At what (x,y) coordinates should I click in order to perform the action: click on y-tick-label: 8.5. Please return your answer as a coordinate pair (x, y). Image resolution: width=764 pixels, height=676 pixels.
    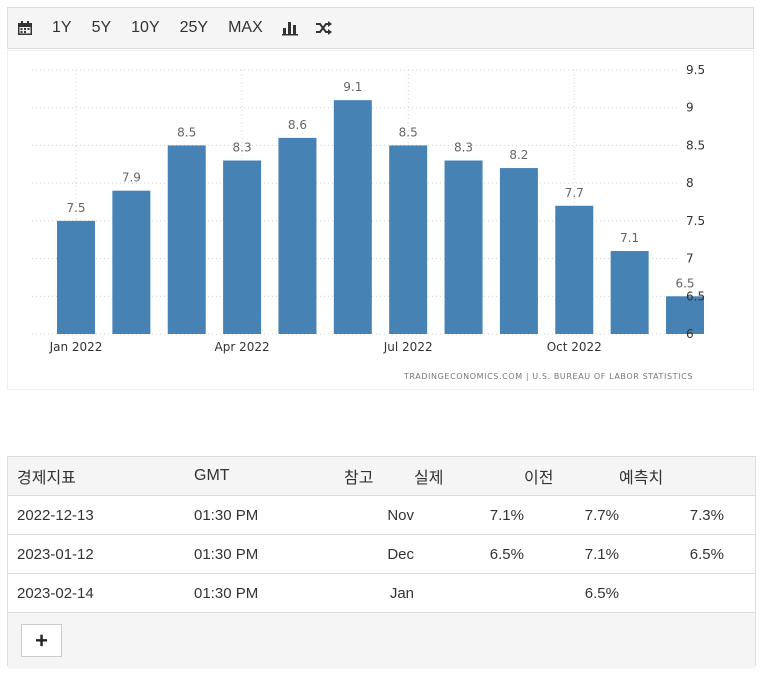
    Looking at the image, I should click on (695, 145).